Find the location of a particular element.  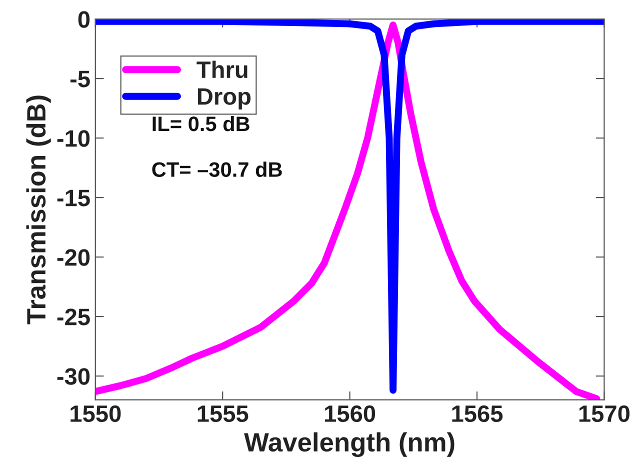

y-tick-label: -5 is located at coordinates (80, 79).